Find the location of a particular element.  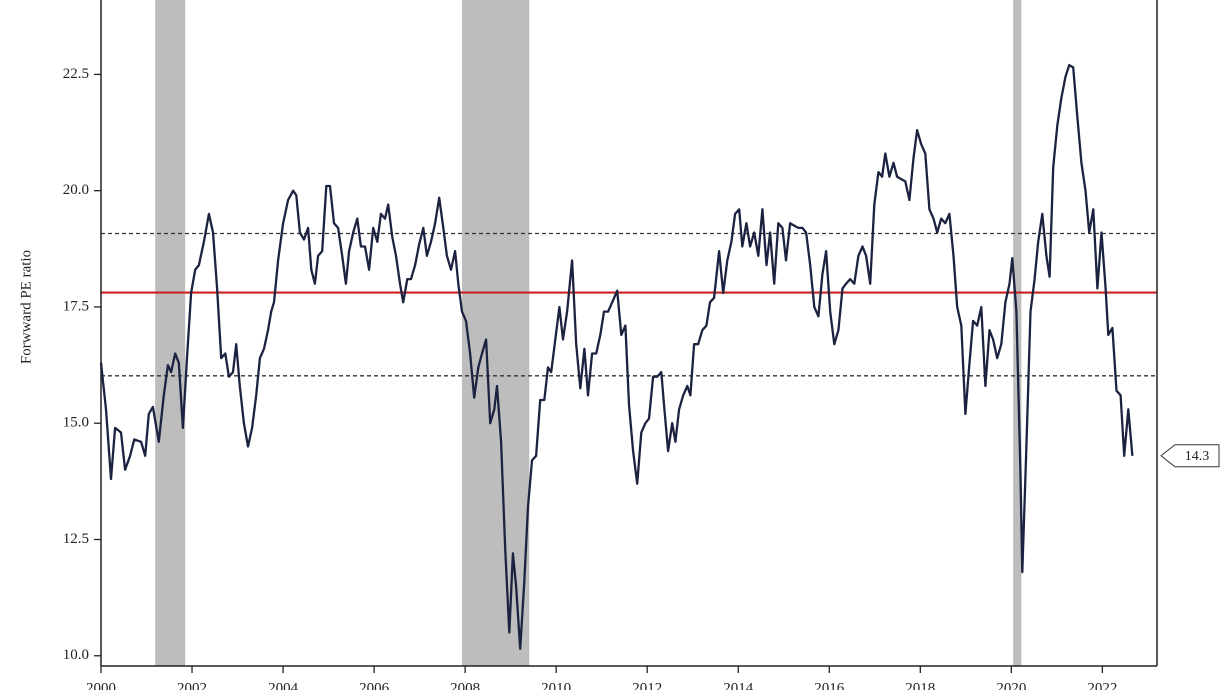

x-tick-label: 2012 is located at coordinates (647, 685).